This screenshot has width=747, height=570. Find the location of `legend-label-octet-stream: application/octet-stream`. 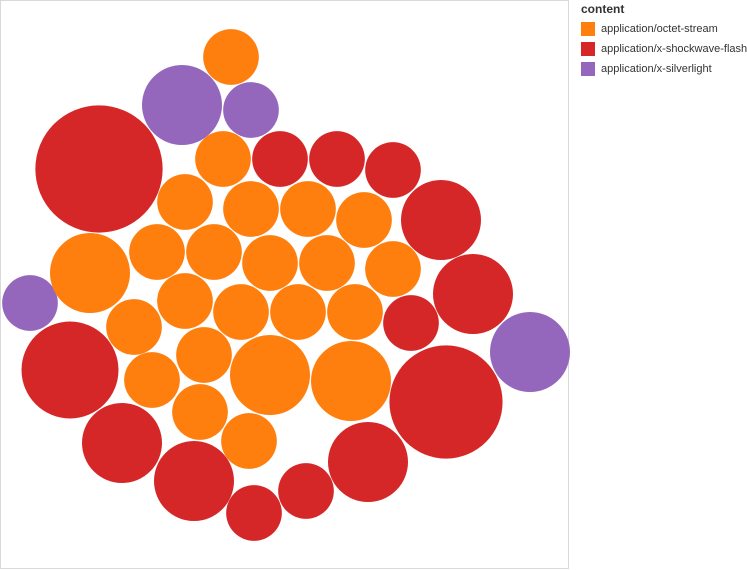

legend-label-octet-stream: application/octet-stream is located at coordinates (659, 29).